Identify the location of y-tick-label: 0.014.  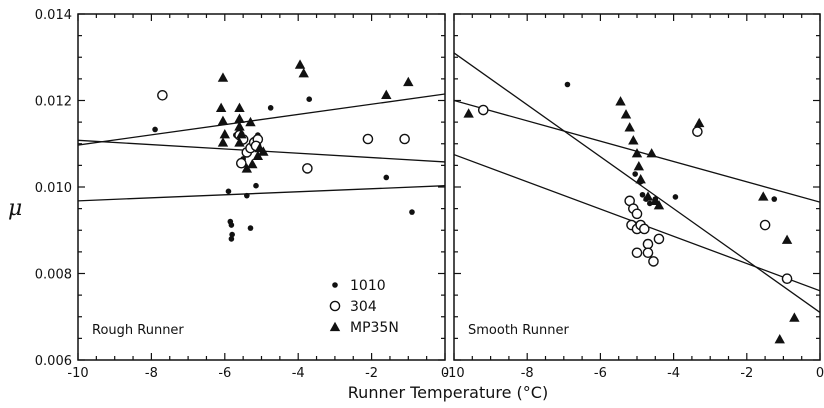
(53, 15).